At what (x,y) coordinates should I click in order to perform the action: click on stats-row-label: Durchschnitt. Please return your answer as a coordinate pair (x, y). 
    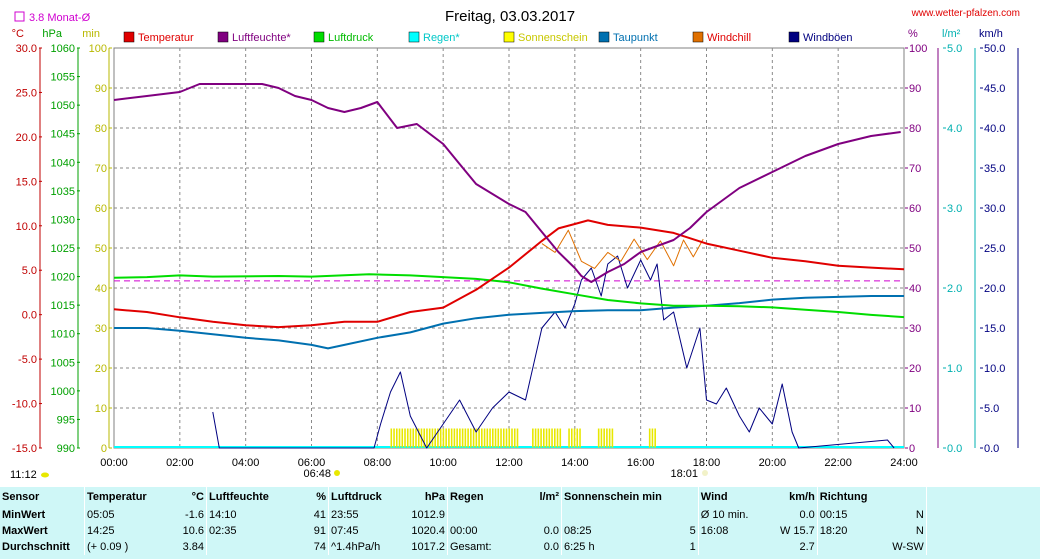
    Looking at the image, I should click on (42, 547).